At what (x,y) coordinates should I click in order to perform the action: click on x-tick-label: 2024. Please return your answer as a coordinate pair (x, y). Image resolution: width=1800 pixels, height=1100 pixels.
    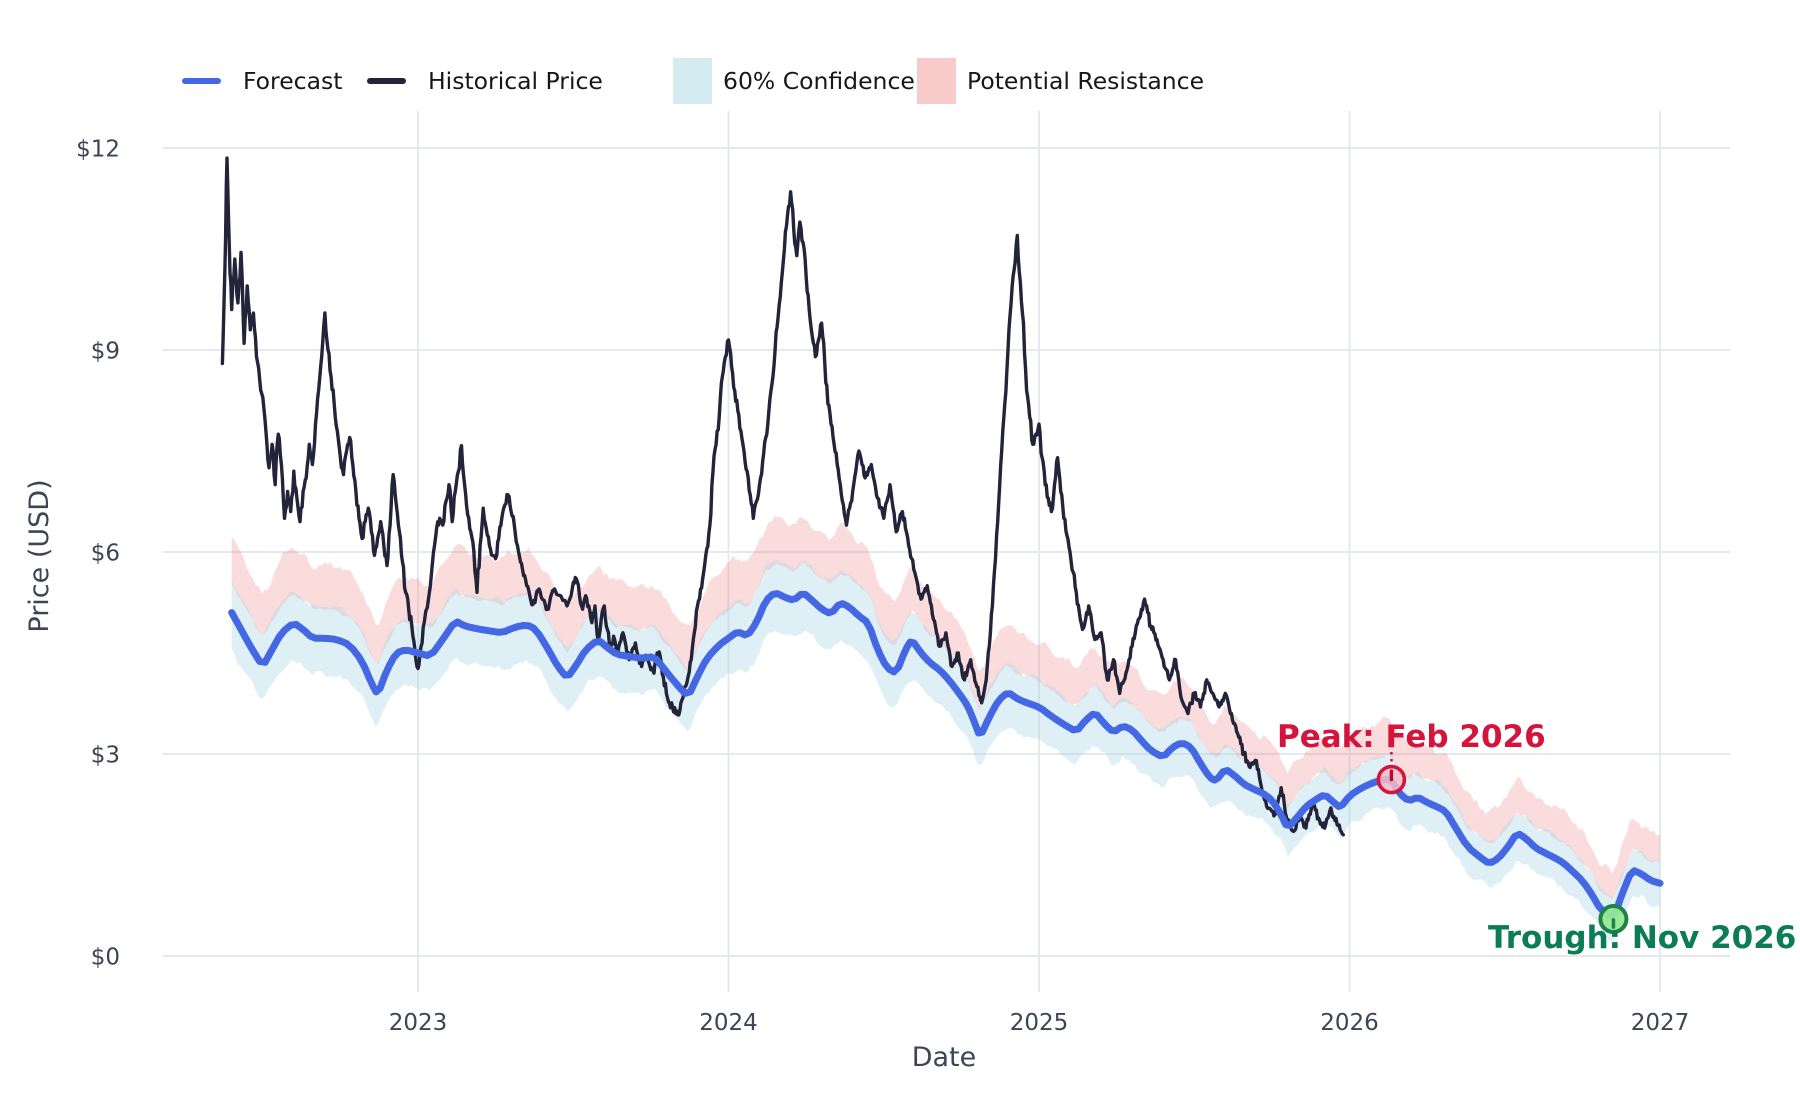
    Looking at the image, I should click on (728, 1023).